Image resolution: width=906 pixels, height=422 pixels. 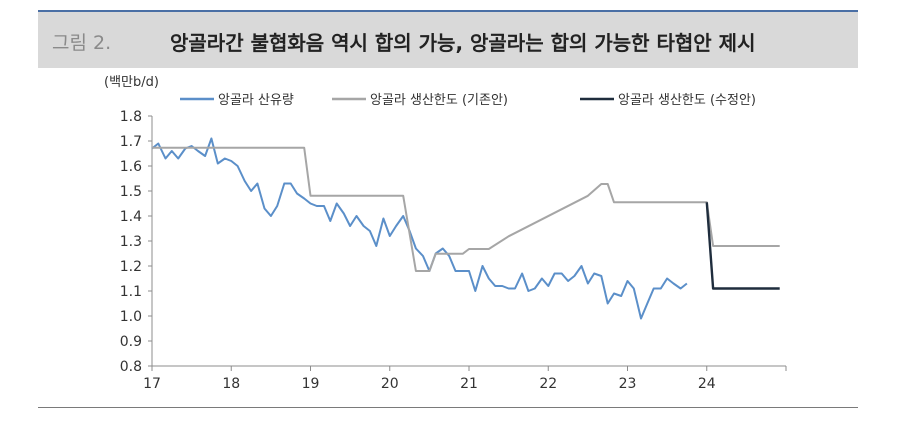 What do you see at coordinates (131, 317) in the screenshot?
I see `y-tick-label: 1.0` at bounding box center [131, 317].